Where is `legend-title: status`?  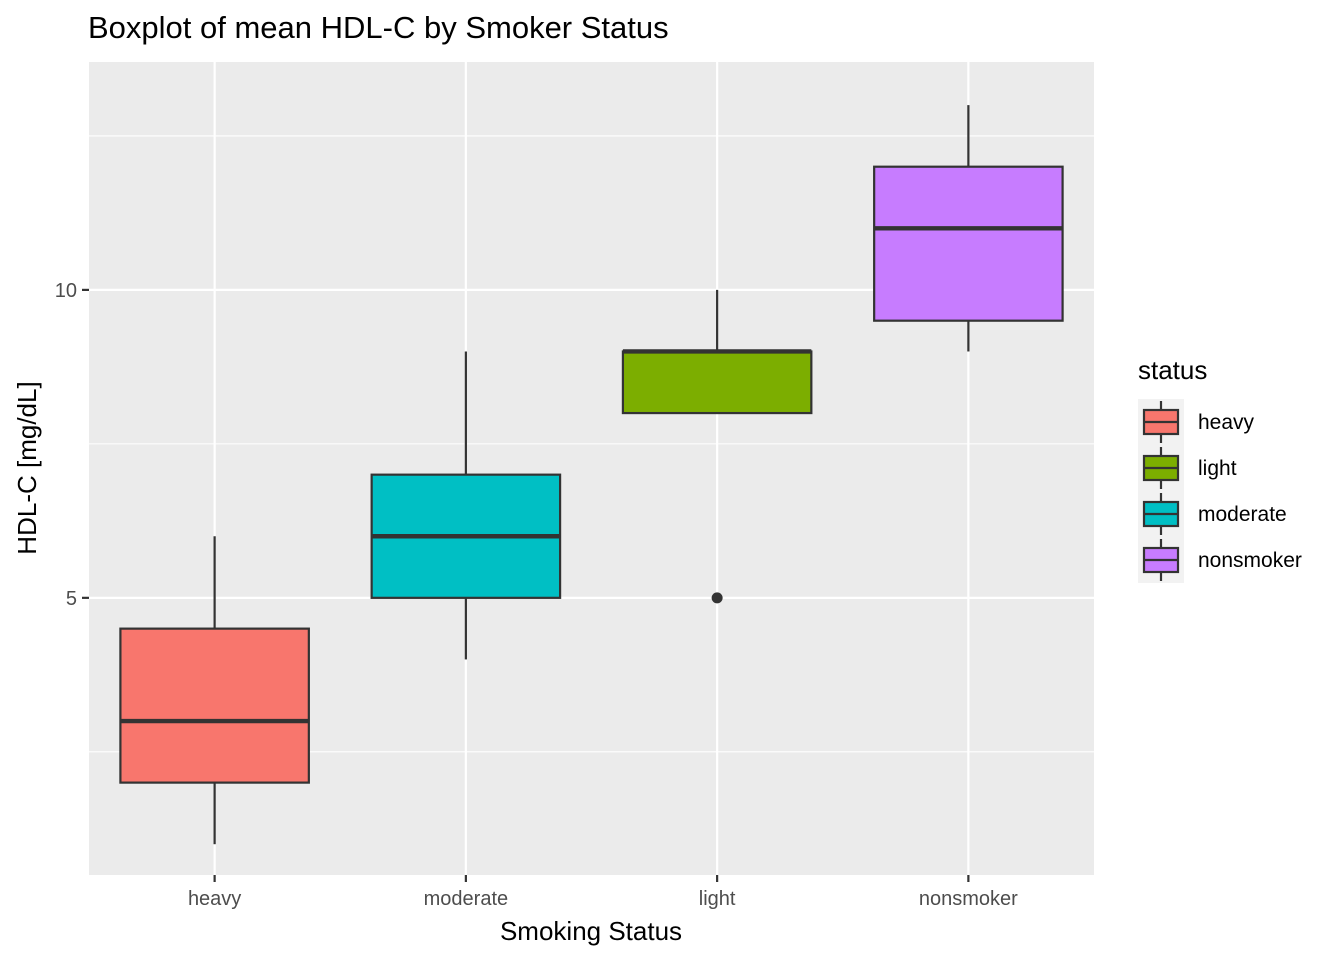 legend-title: status is located at coordinates (1172, 370).